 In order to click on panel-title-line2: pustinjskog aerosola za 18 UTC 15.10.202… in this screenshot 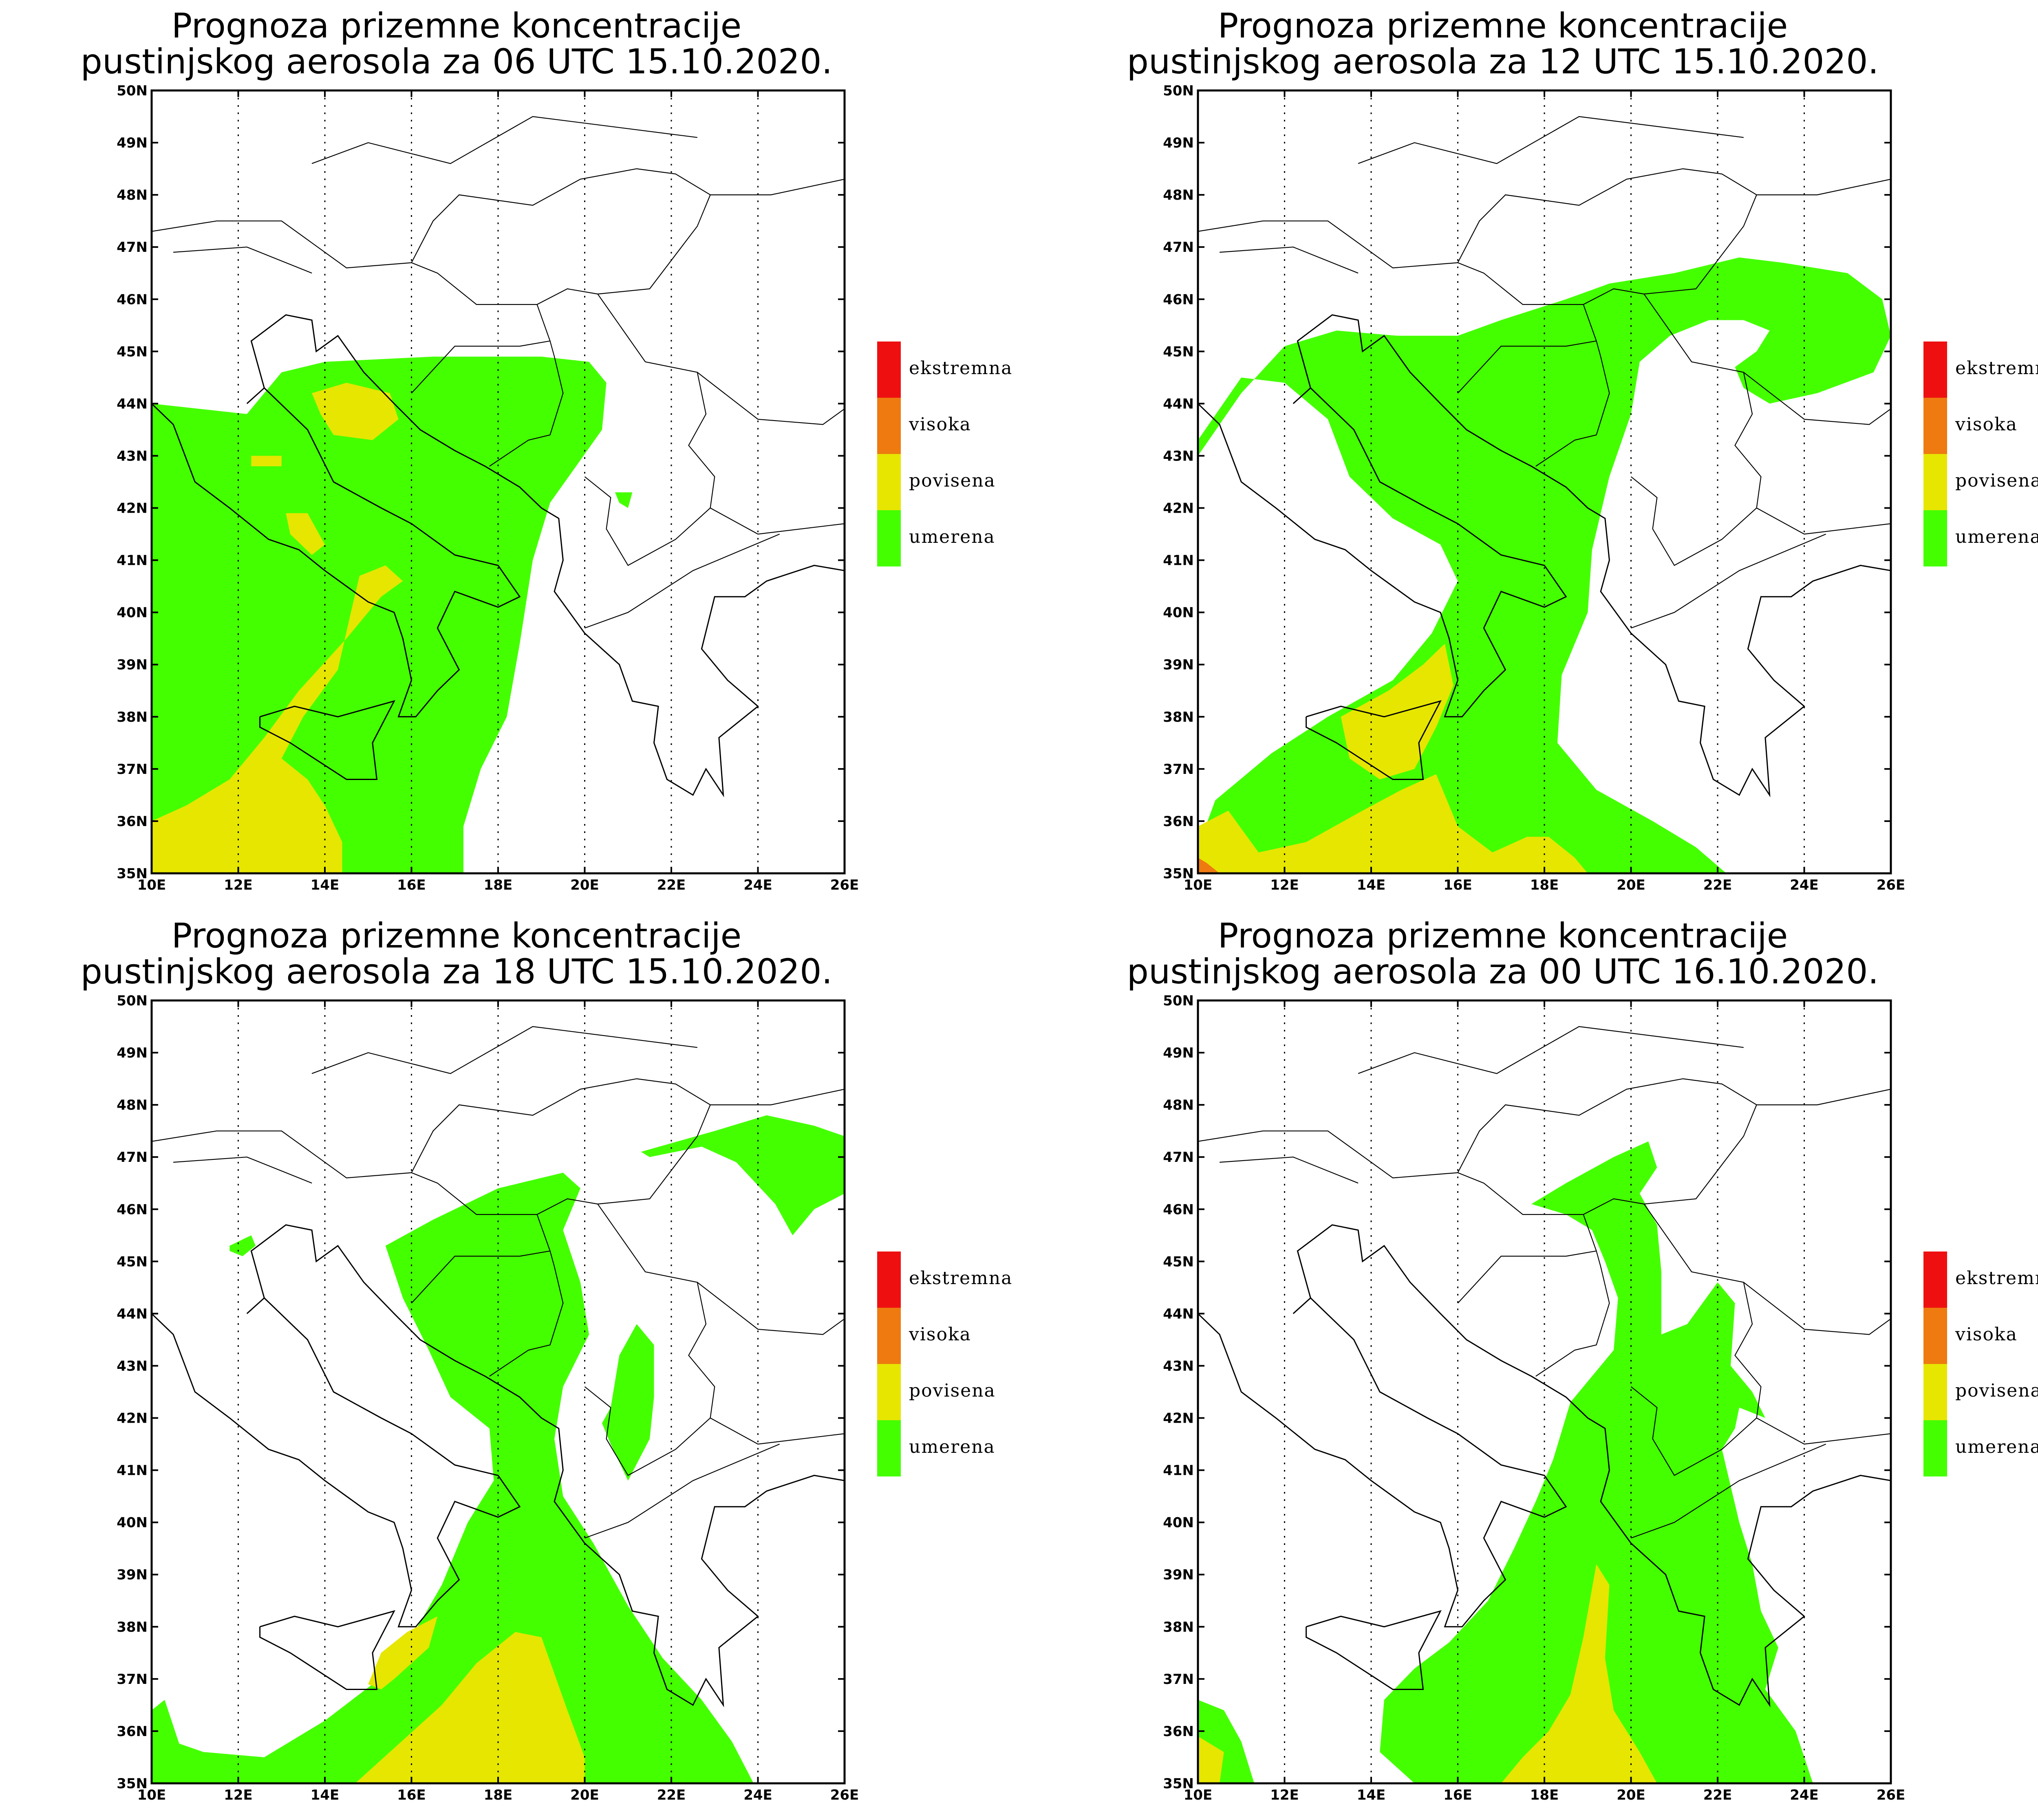, I will do `click(457, 972)`.